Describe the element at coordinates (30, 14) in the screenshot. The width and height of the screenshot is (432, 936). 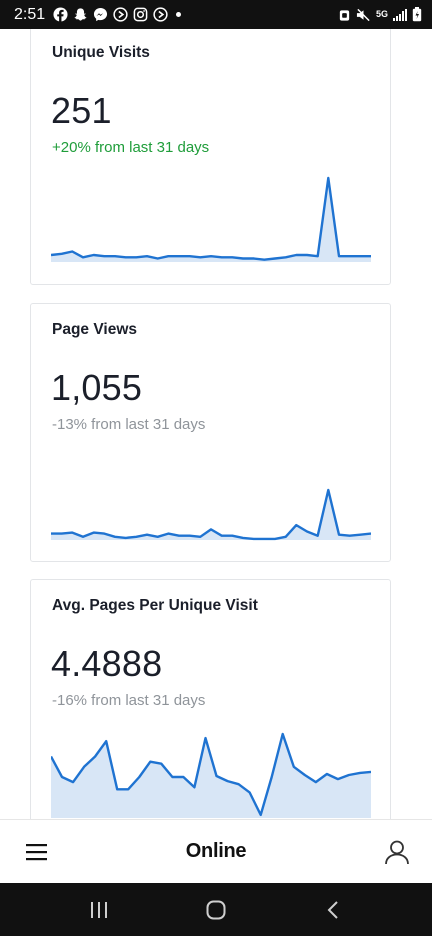
I see `status-time: 2:51` at that location.